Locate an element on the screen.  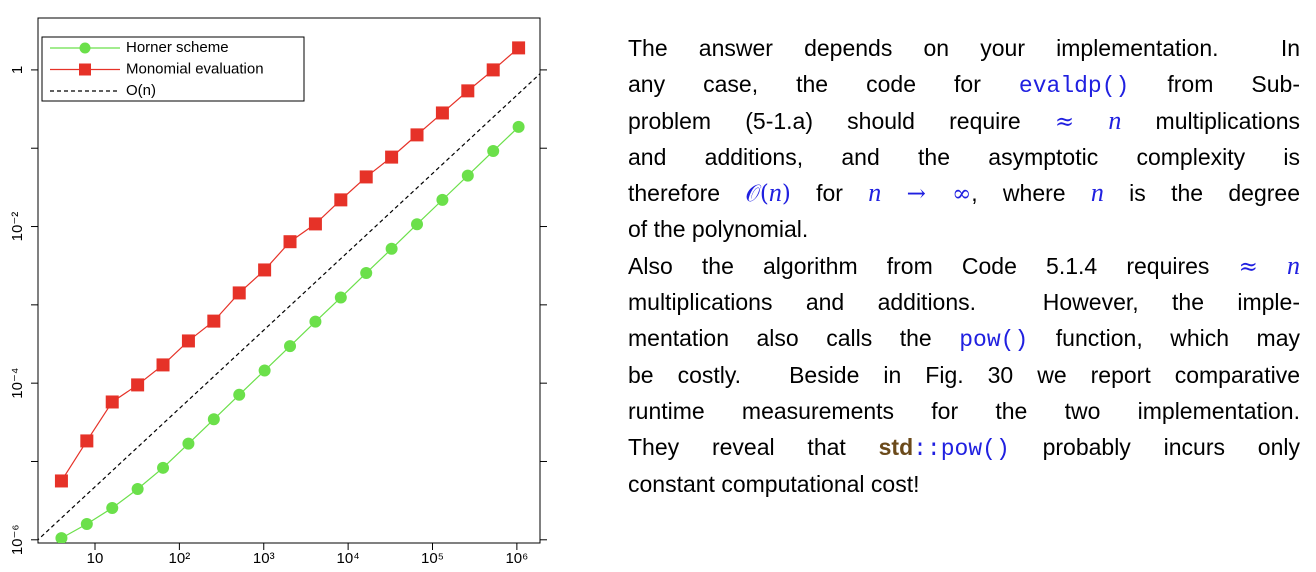
x-tick-label: 10² is located at coordinates (180, 558).